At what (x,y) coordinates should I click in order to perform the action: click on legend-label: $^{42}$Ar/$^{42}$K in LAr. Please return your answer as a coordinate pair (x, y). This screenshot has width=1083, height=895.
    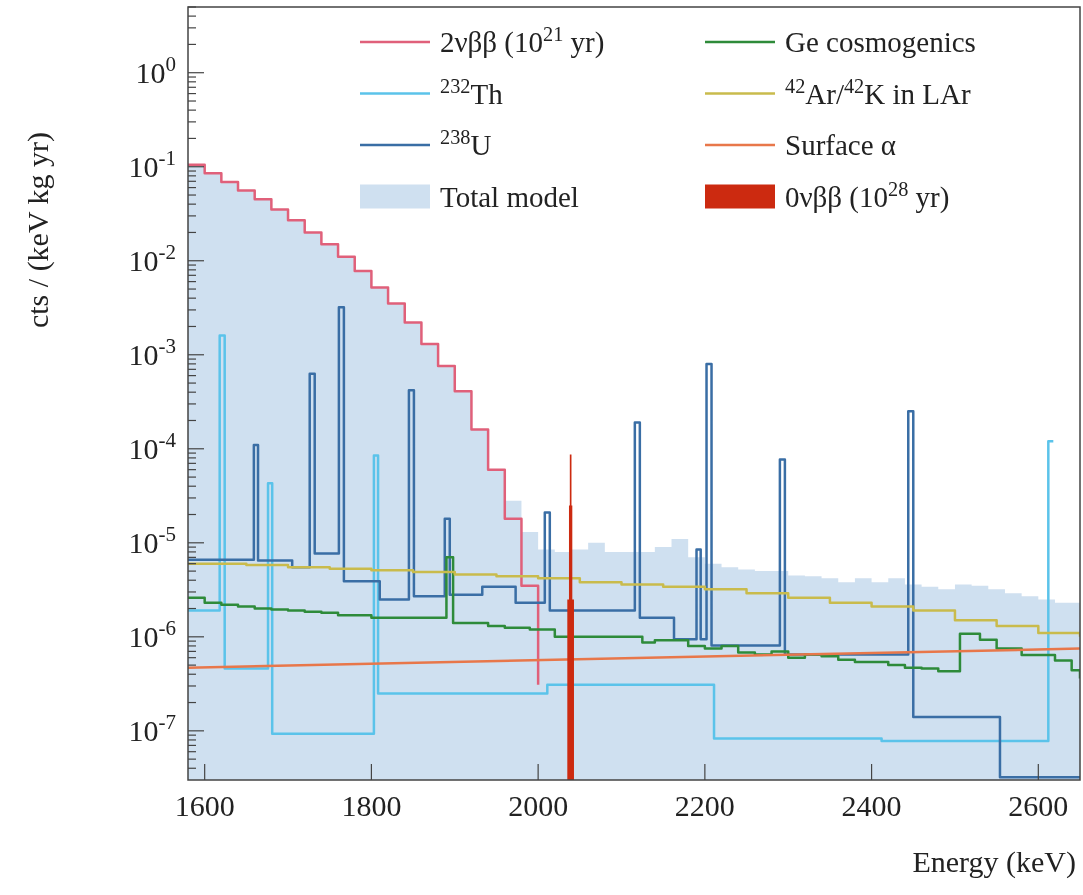
    Looking at the image, I should click on (878, 92).